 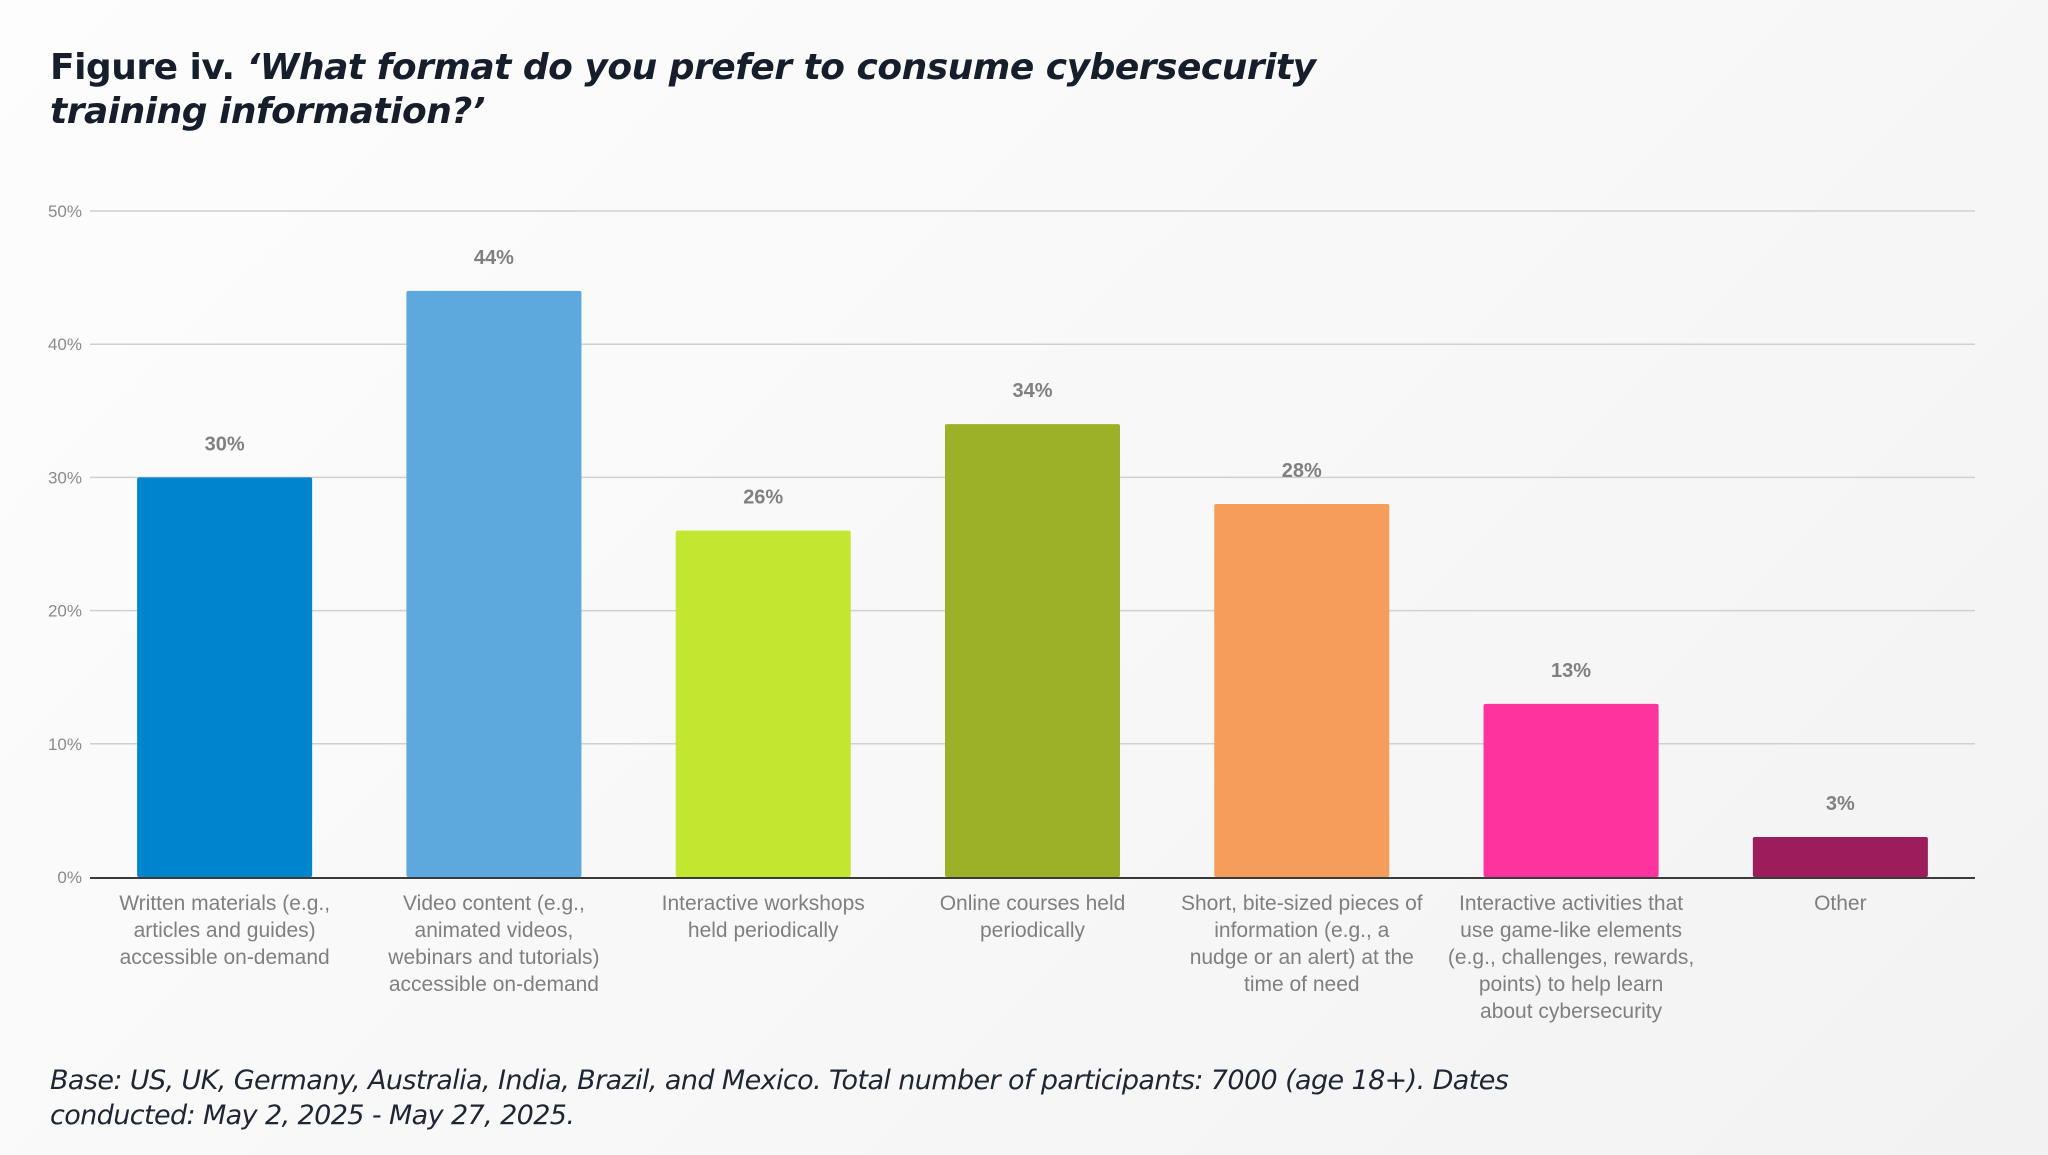 What do you see at coordinates (1302, 471) in the screenshot?
I see `data-label: 28%` at bounding box center [1302, 471].